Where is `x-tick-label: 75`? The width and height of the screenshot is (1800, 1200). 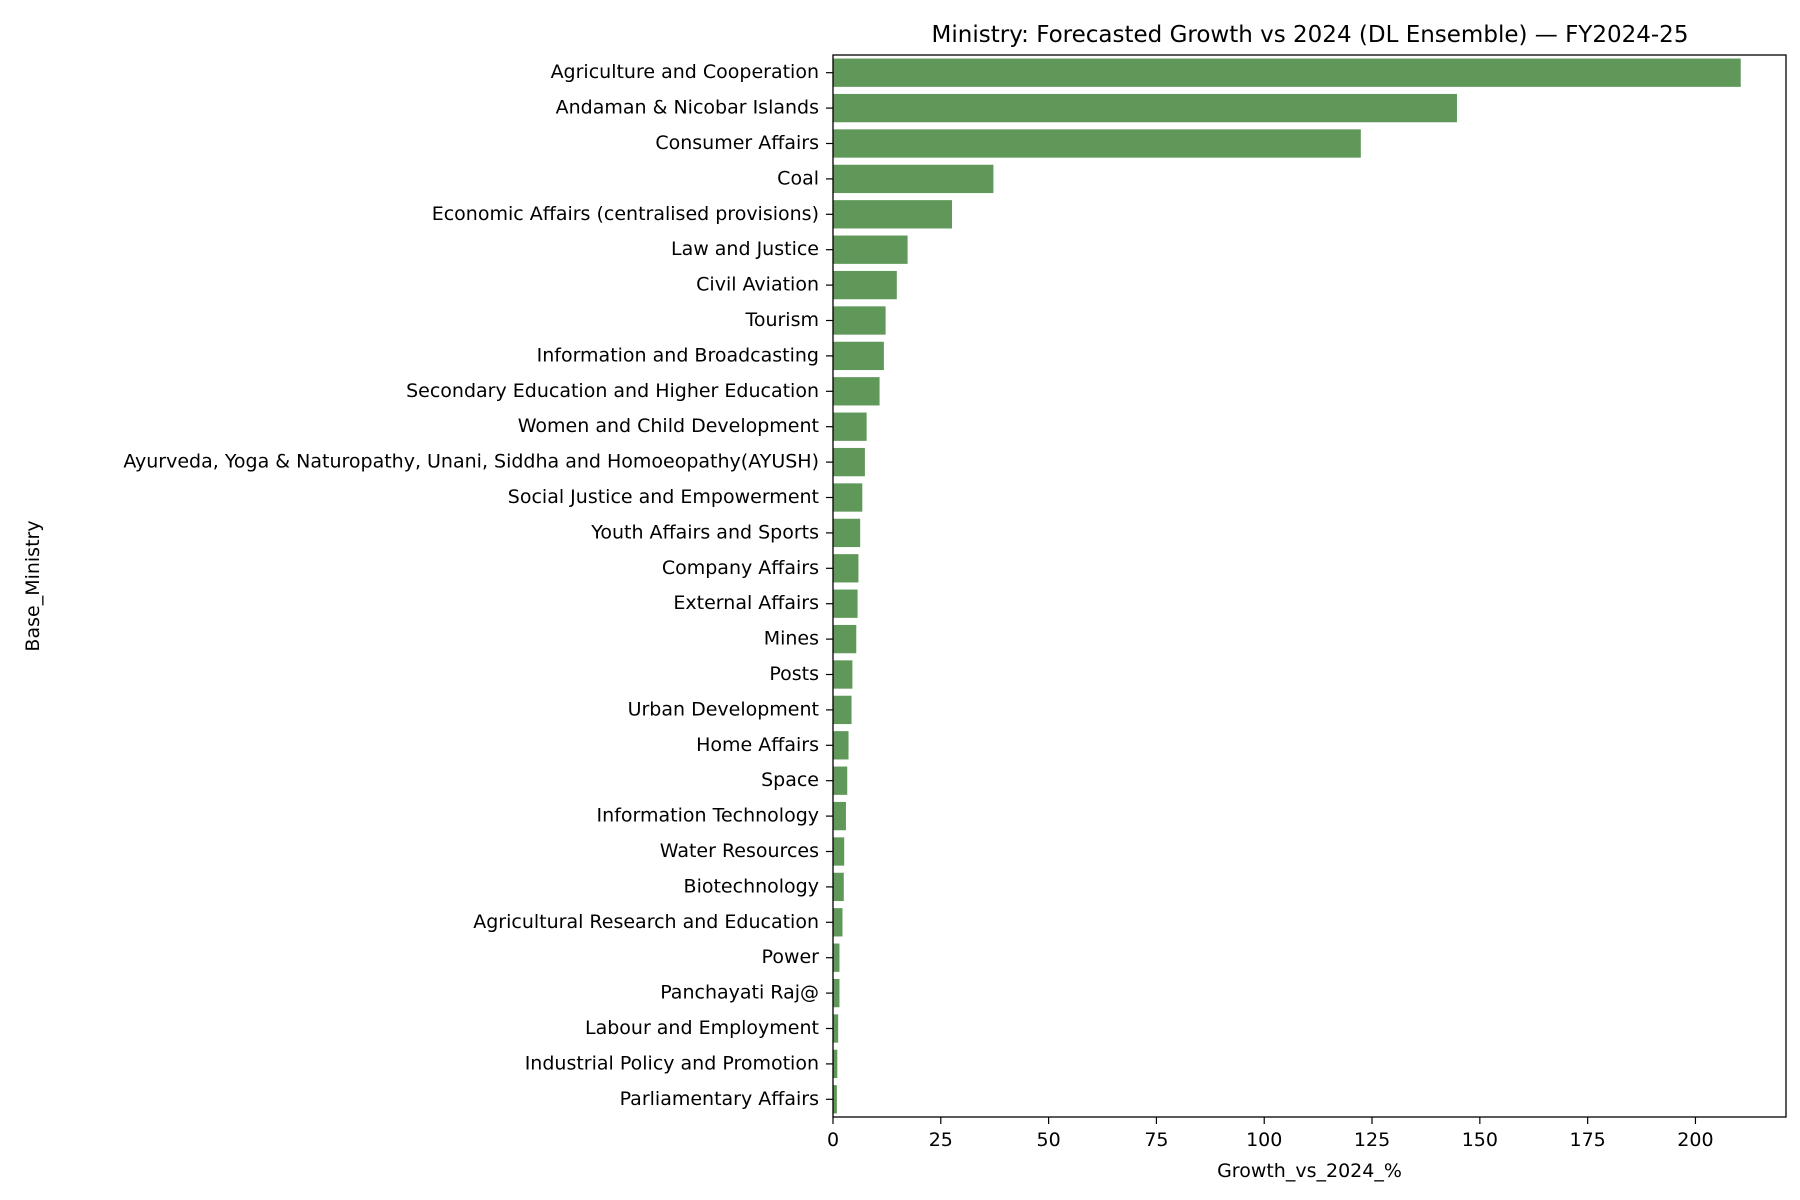 x-tick-label: 75 is located at coordinates (1156, 1140).